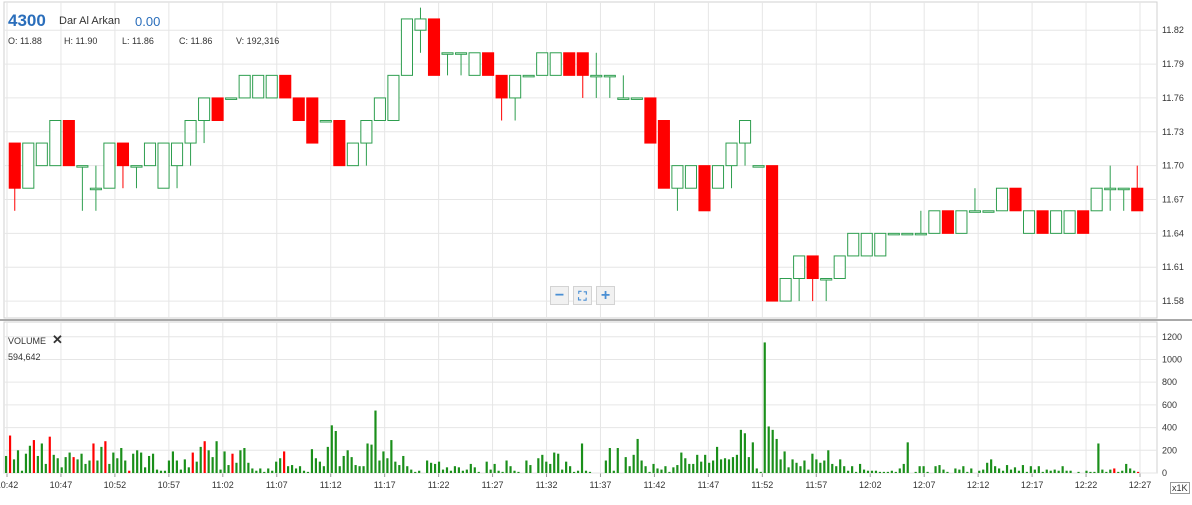 This screenshot has width=1192, height=505. I want to click on zoom-in-button: +, so click(605, 295).